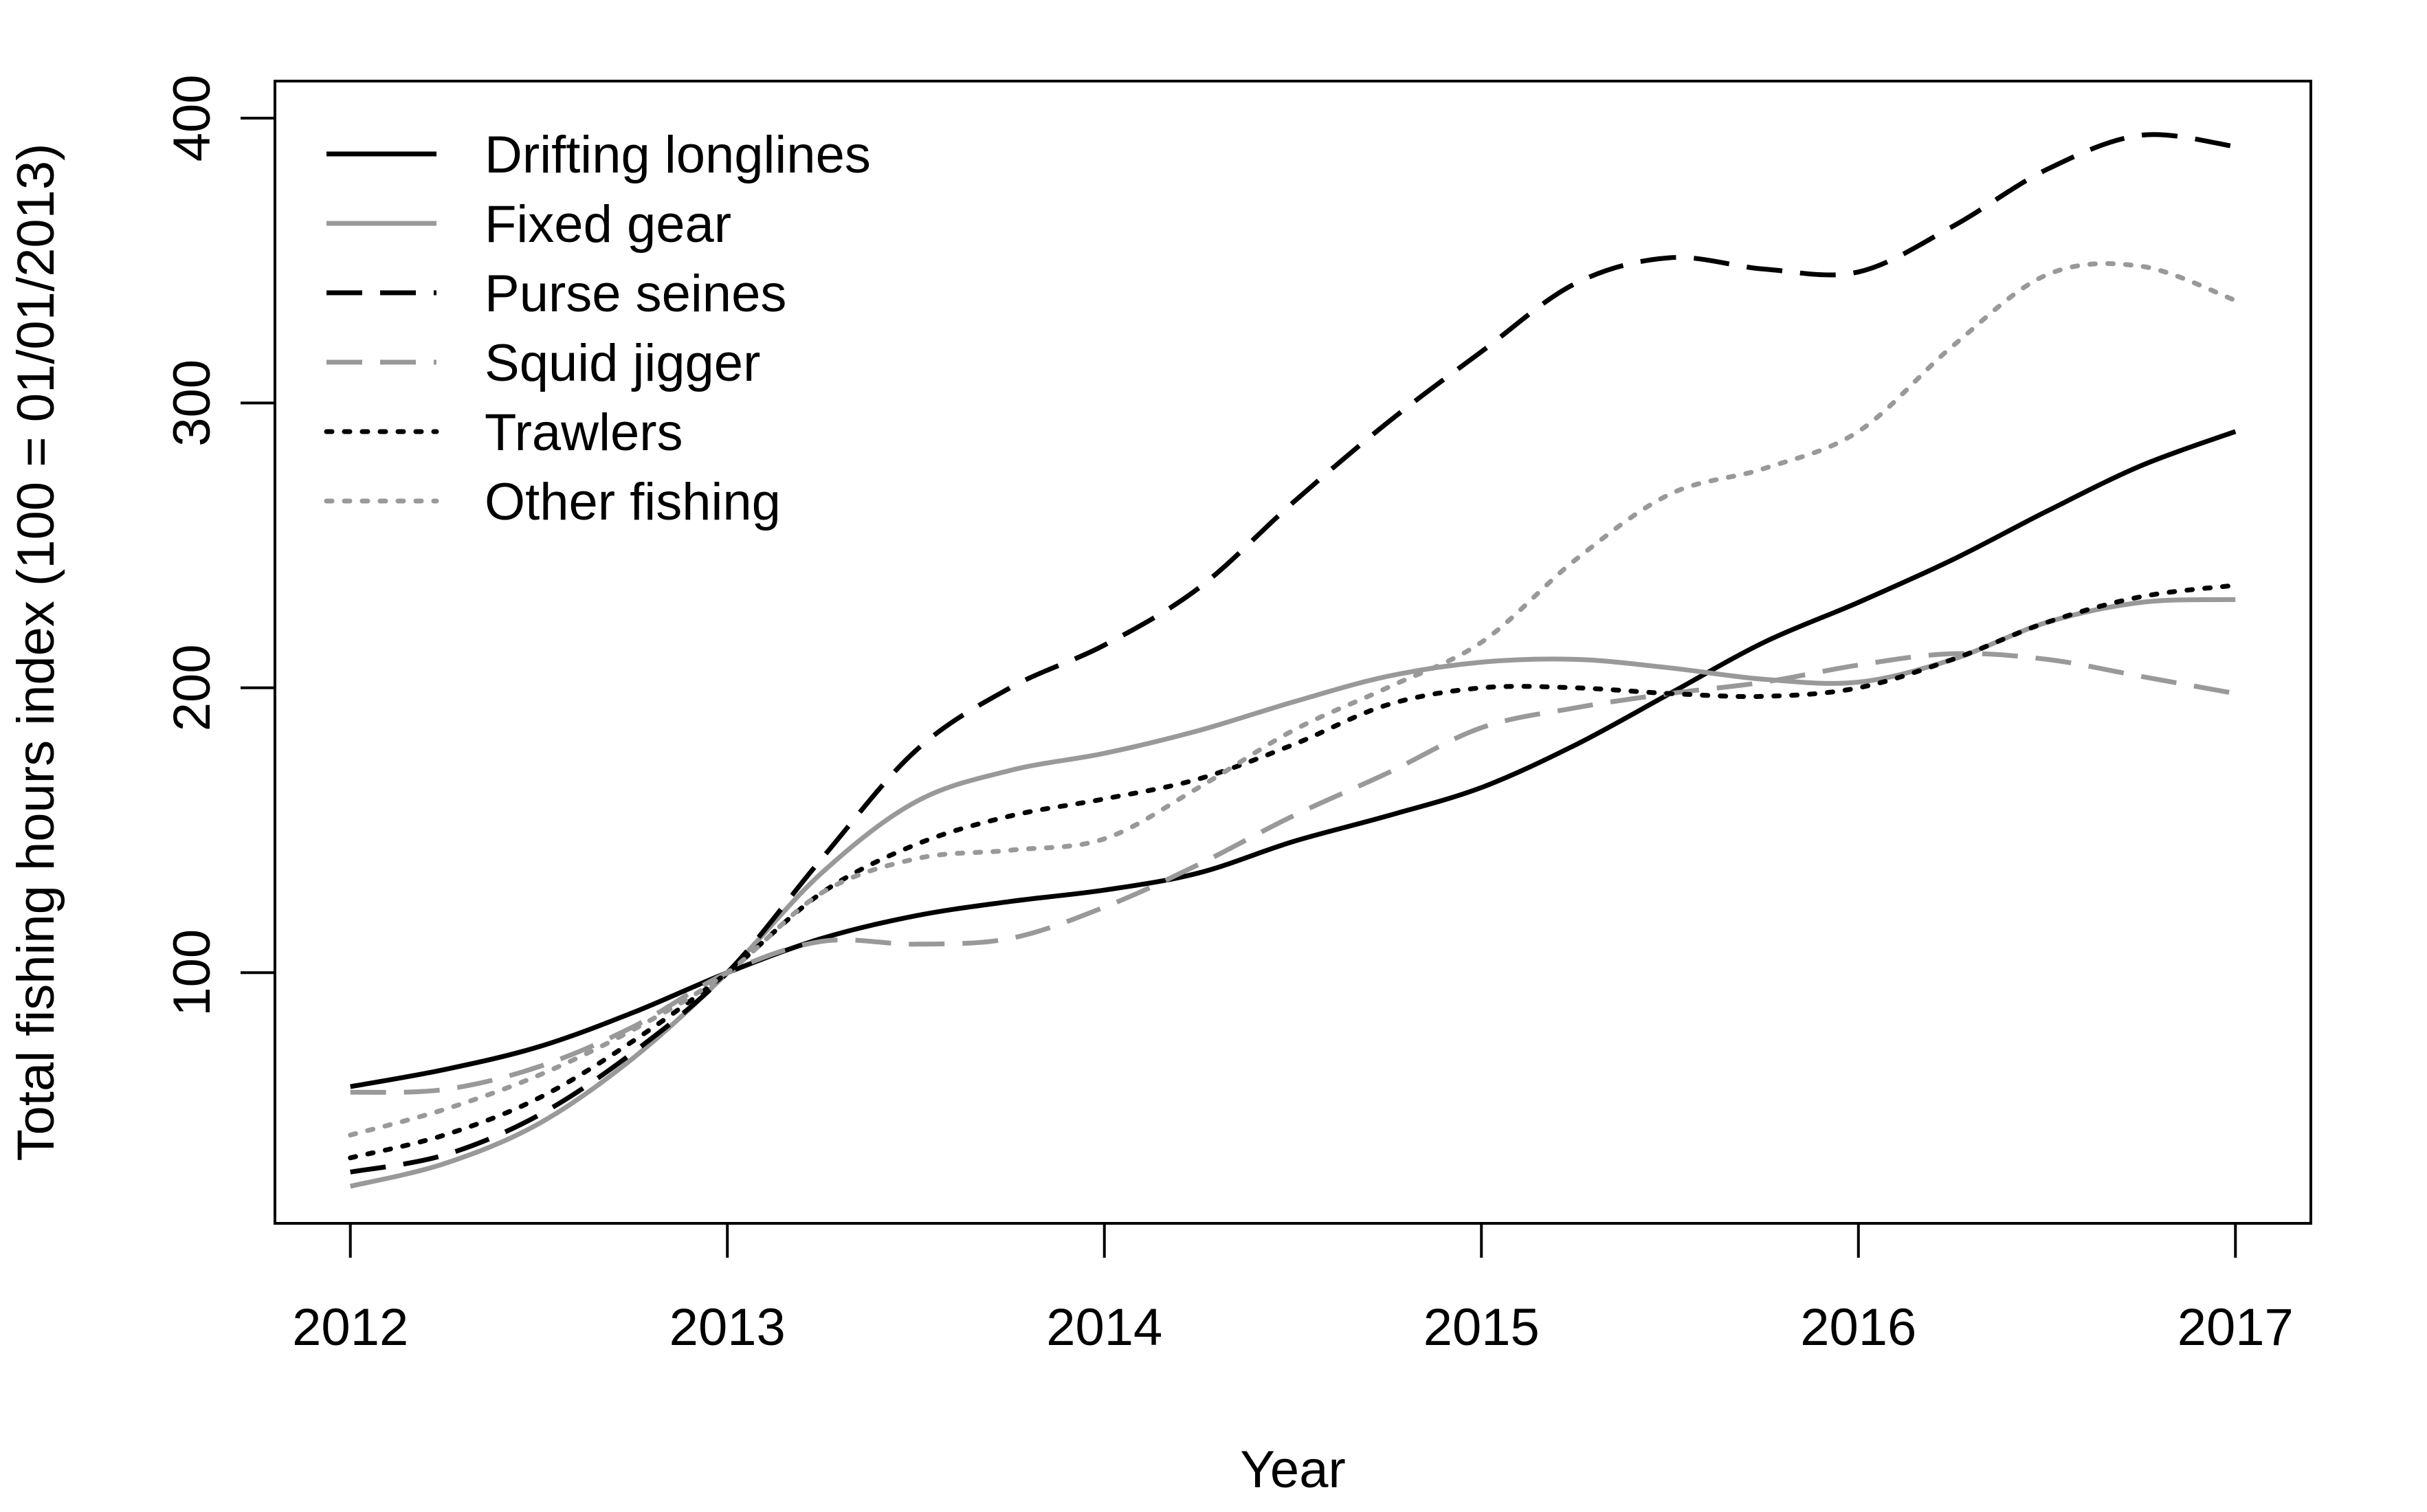 The image size is (2427, 1512). Describe the element at coordinates (1293, 1470) in the screenshot. I see `x-axis-title: Year` at that location.